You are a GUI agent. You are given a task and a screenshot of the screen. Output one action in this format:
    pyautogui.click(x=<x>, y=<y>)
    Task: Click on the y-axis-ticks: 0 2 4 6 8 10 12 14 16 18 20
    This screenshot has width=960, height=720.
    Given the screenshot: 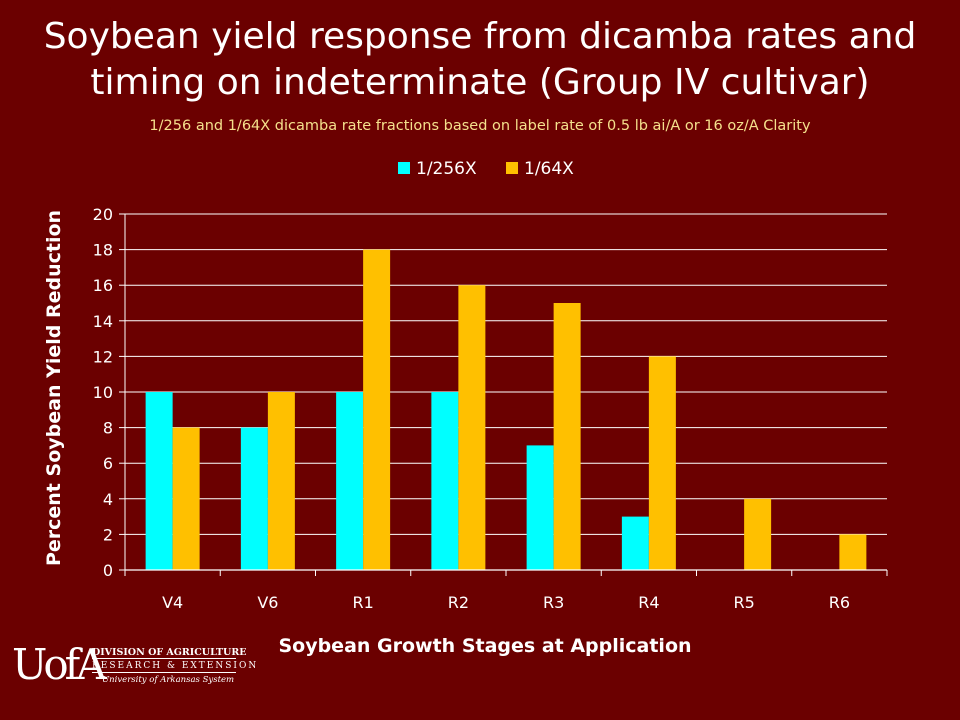 What is the action you would take?
    pyautogui.click(x=109, y=392)
    